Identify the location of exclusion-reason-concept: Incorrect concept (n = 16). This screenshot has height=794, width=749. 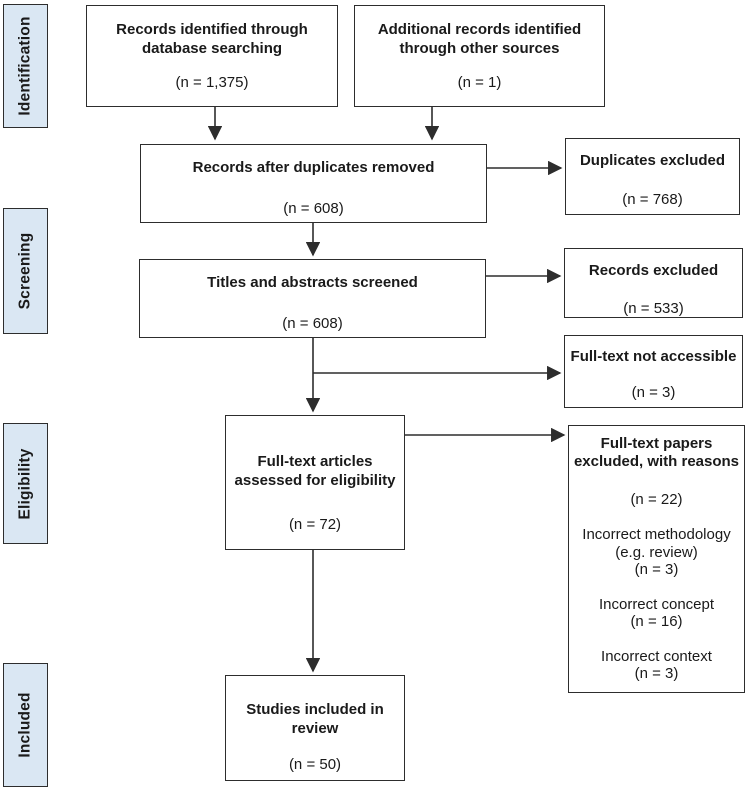
(656, 613).